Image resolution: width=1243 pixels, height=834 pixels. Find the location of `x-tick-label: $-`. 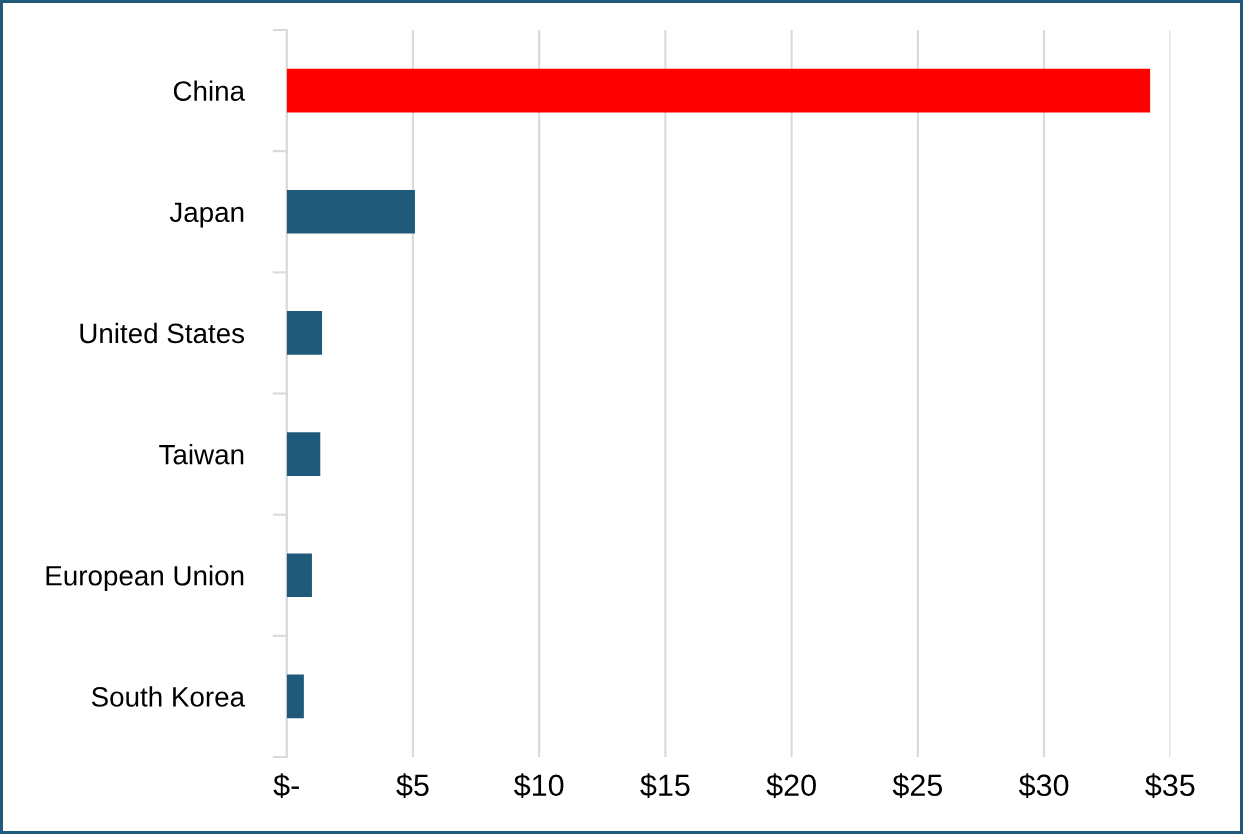

x-tick-label: $- is located at coordinates (286, 785).